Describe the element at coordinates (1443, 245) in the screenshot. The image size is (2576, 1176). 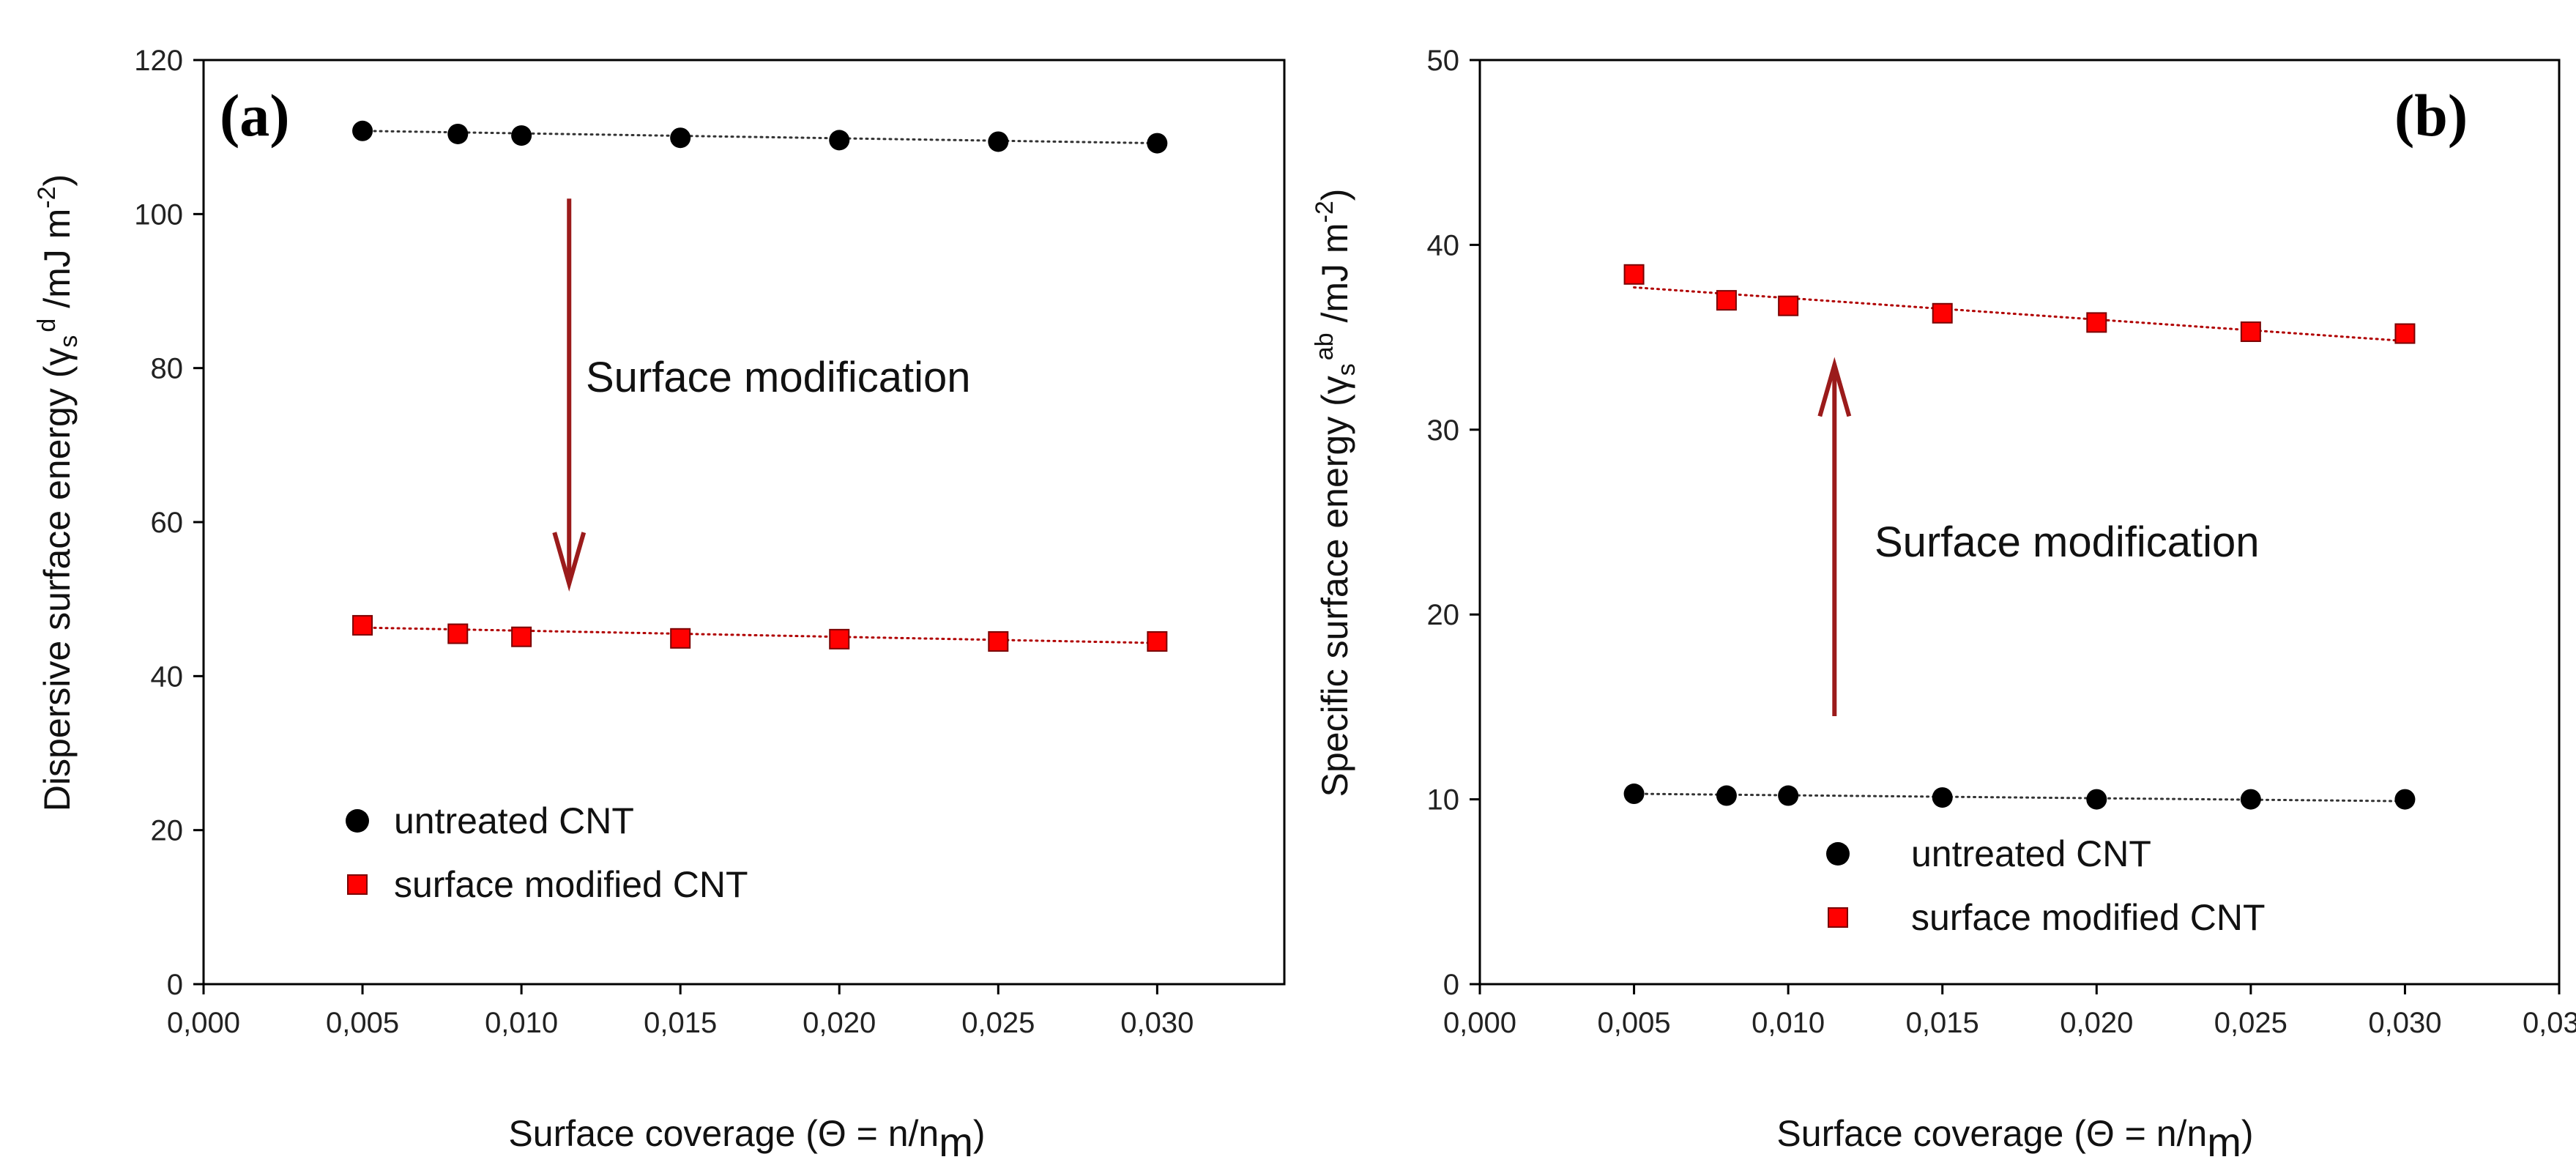
I see `y-tick-label: 40` at that location.